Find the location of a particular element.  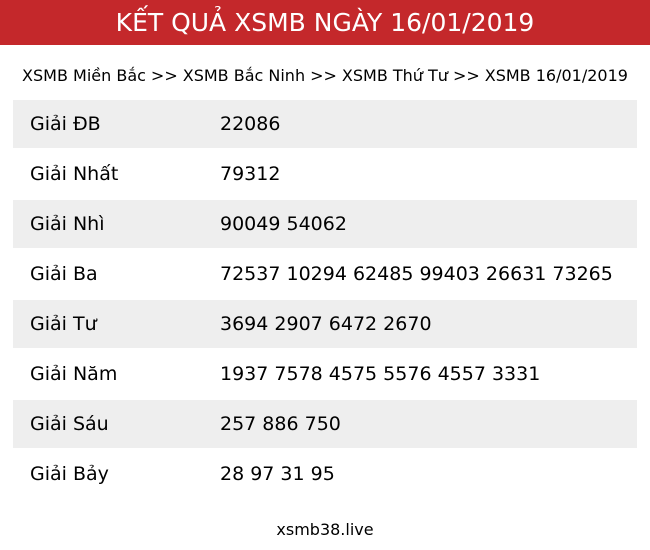

breadcrumb-link-xsmb-date: XSMB 16/01/2019 is located at coordinates (556, 75).